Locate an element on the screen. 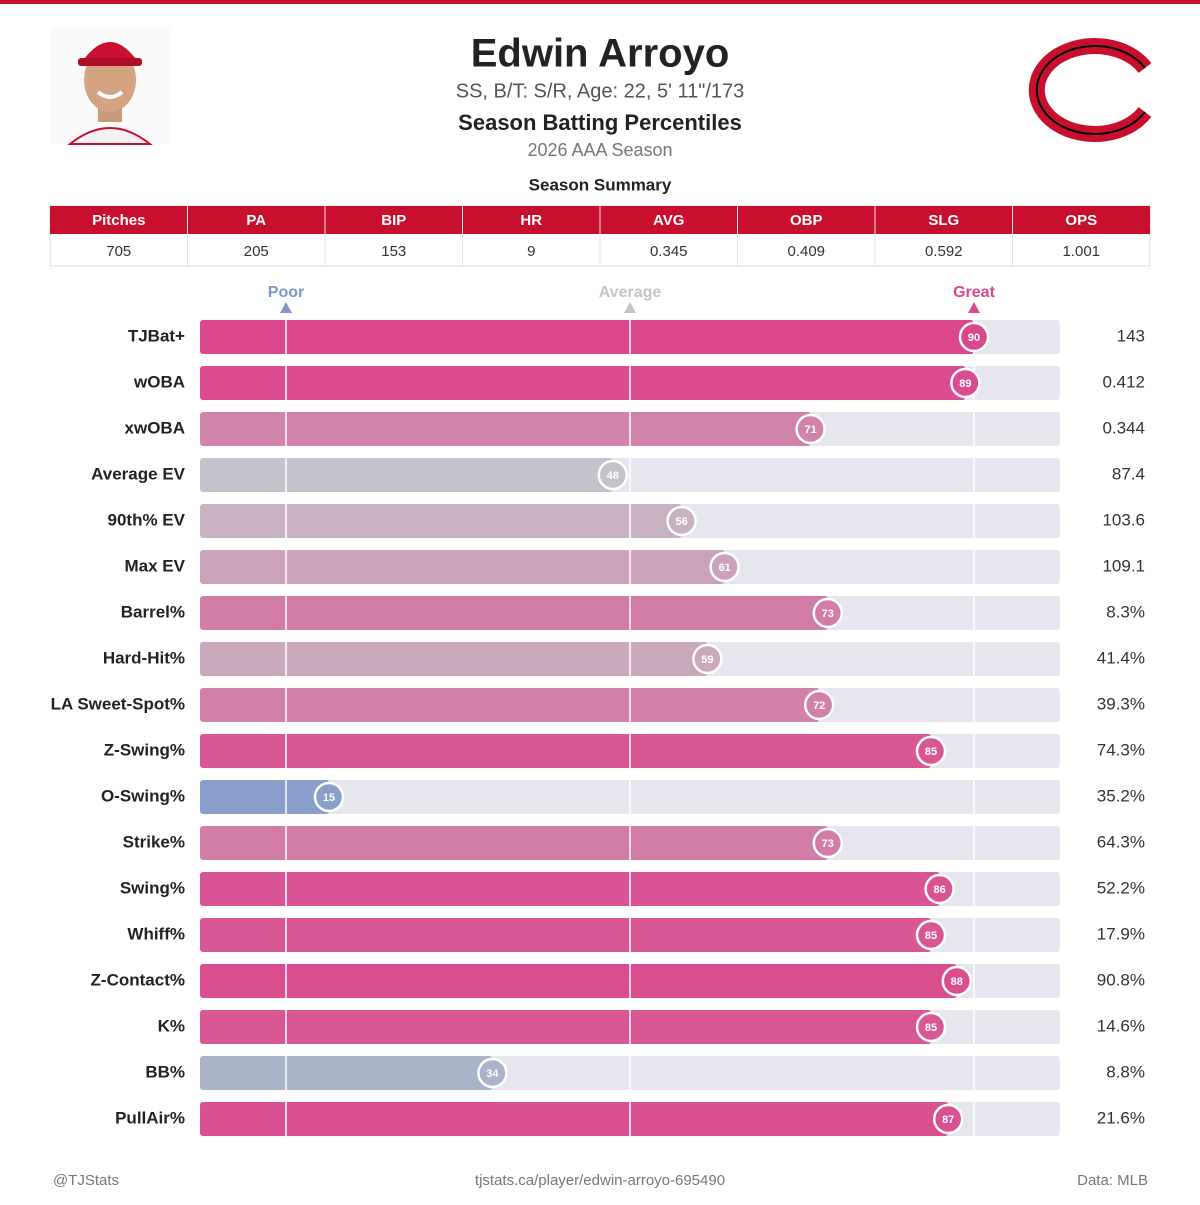 The width and height of the screenshot is (1200, 1205). tick-label: Great is located at coordinates (974, 292).